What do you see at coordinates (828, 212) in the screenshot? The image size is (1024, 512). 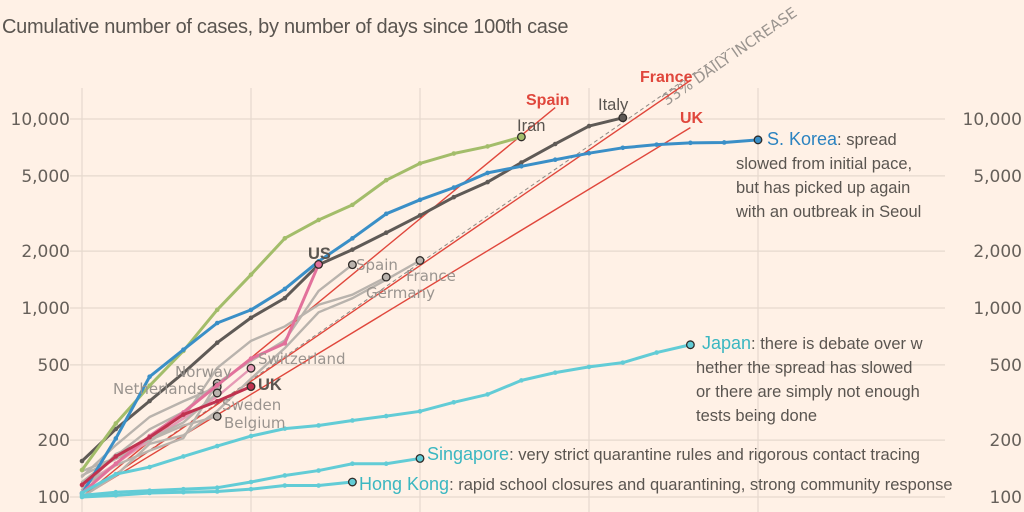 I see `annotation-text-line: with an outbreak in Seoul` at bounding box center [828, 212].